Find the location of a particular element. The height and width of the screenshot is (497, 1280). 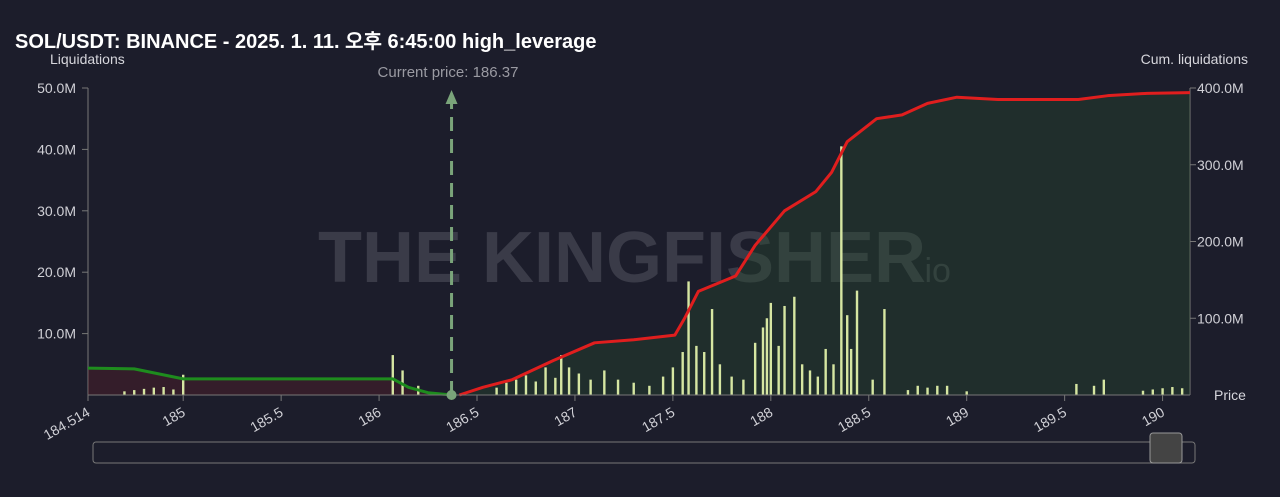

y-tick-label: 30.0M is located at coordinates (56, 211).